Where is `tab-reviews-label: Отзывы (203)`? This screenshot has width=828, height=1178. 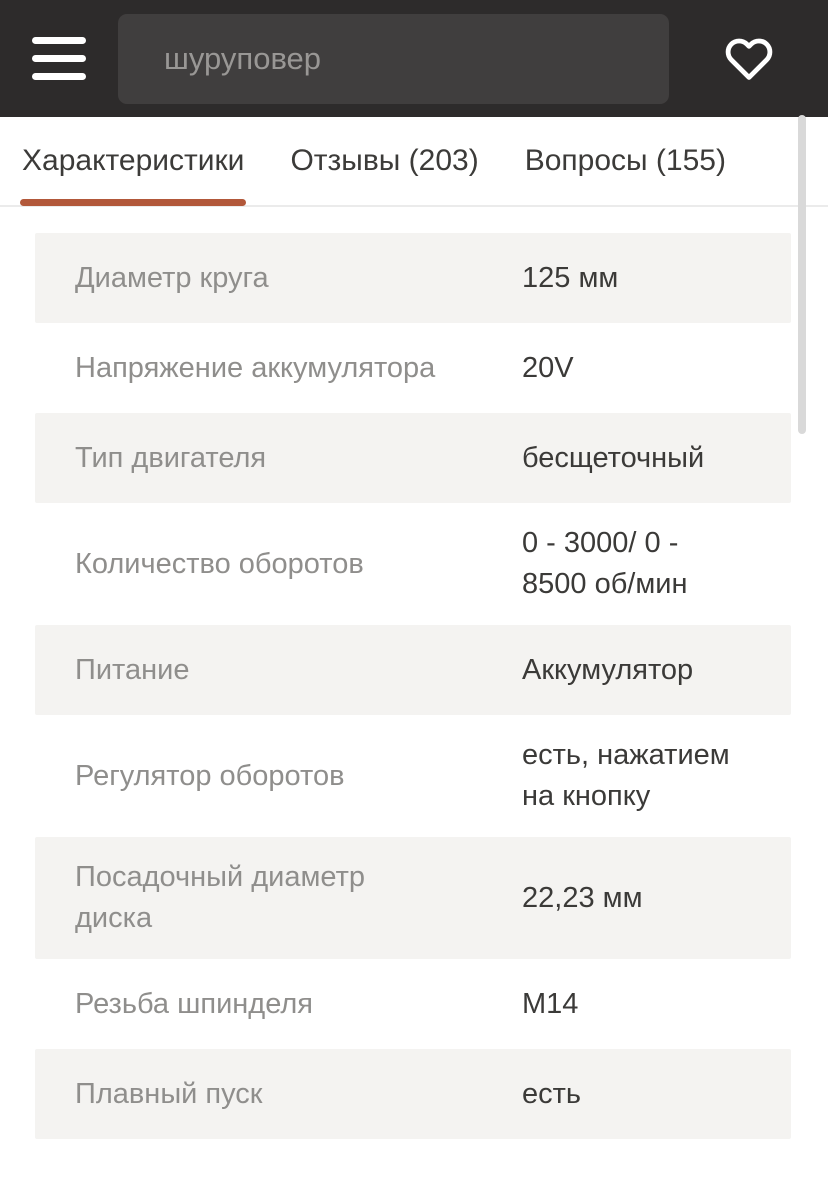 tab-reviews-label: Отзывы (203) is located at coordinates (384, 160).